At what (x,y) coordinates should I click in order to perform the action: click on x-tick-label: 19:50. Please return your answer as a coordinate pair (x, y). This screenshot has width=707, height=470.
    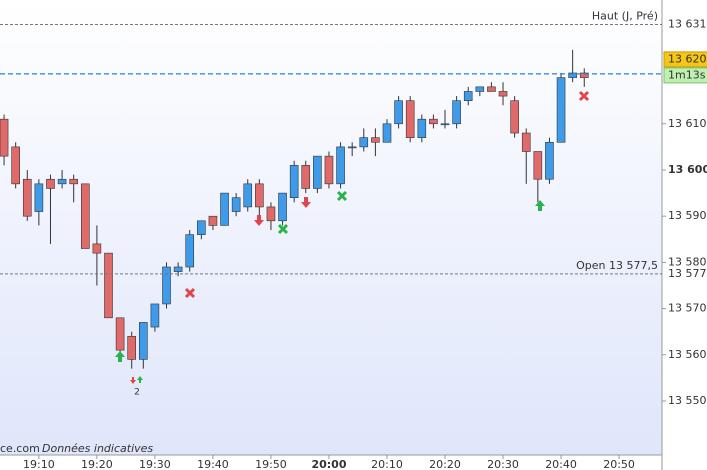
    Looking at the image, I should click on (271, 464).